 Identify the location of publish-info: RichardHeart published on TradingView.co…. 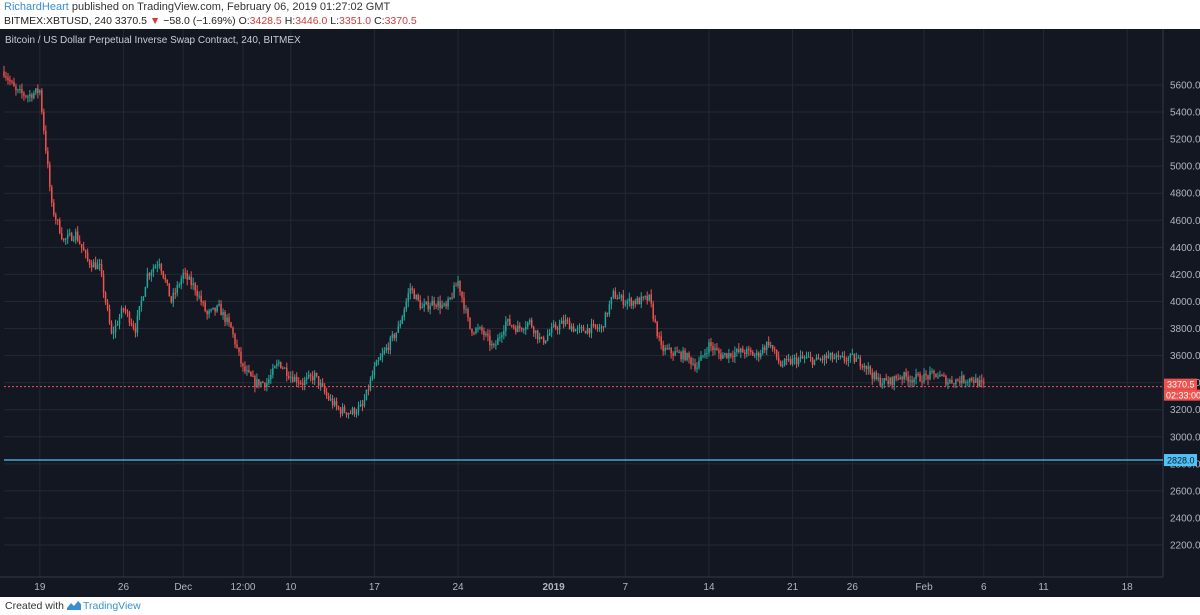
(600, 7).